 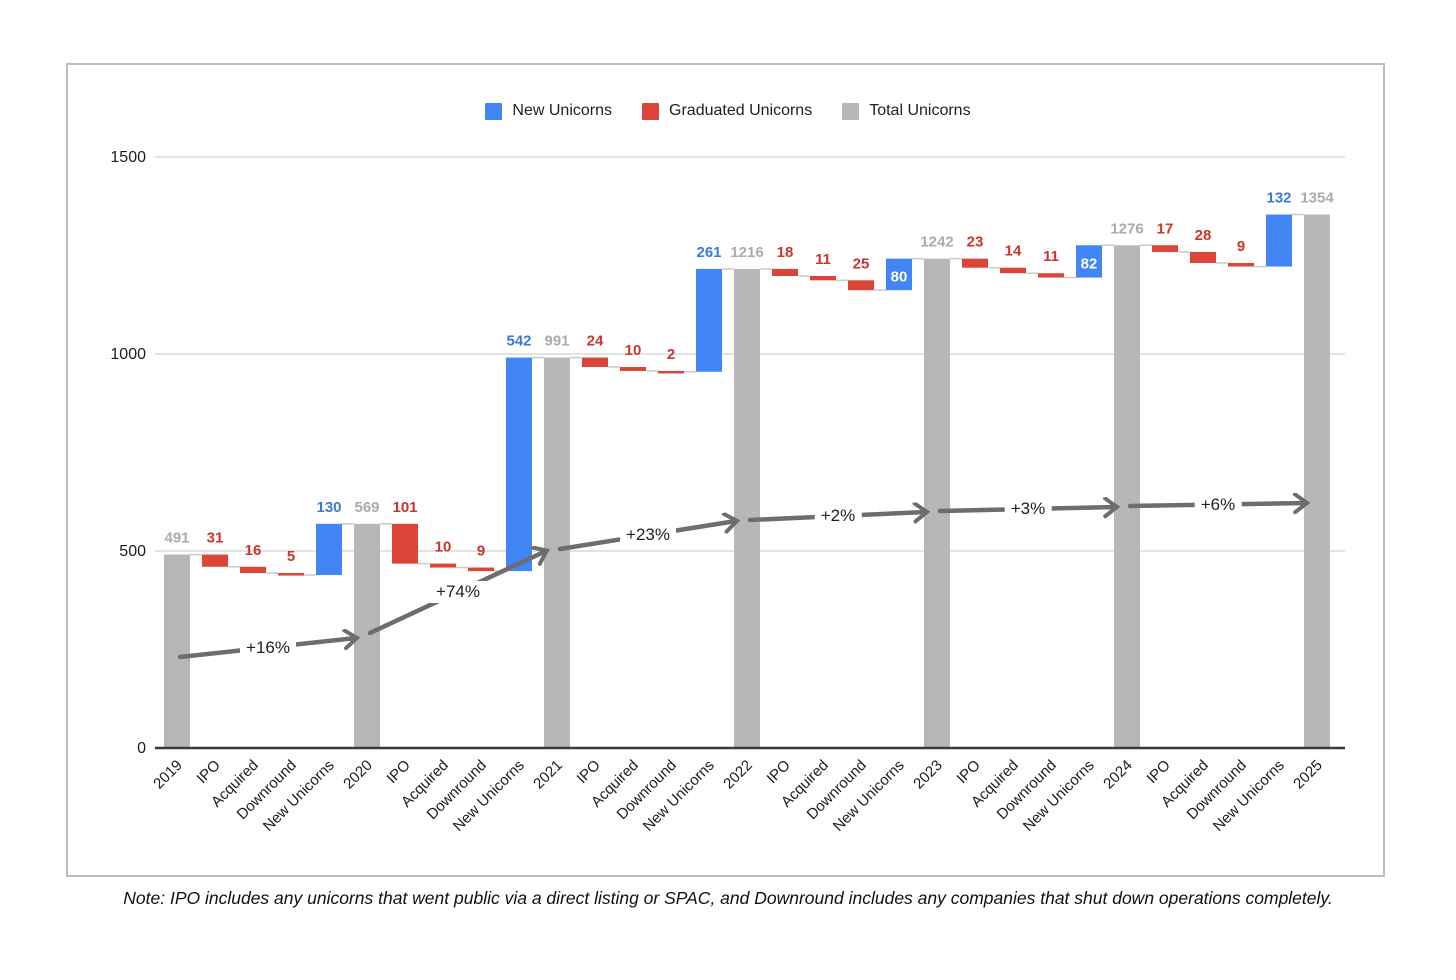 What do you see at coordinates (1013, 251) in the screenshot?
I see `bar-value-label: 14` at bounding box center [1013, 251].